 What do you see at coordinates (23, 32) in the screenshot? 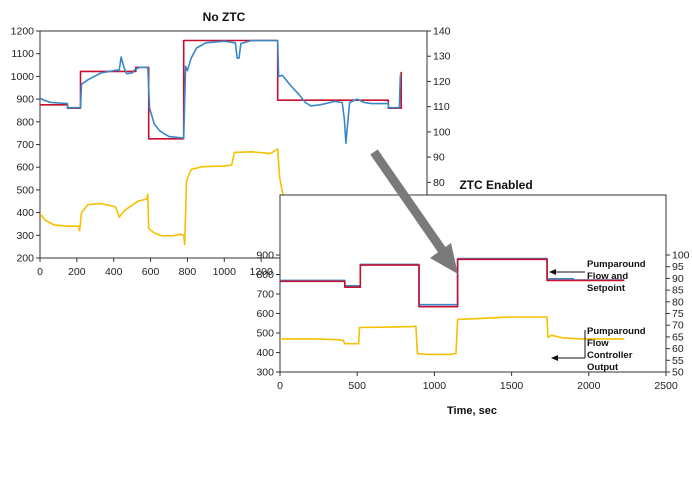
I see `y-tick-label: 1200` at bounding box center [23, 32].